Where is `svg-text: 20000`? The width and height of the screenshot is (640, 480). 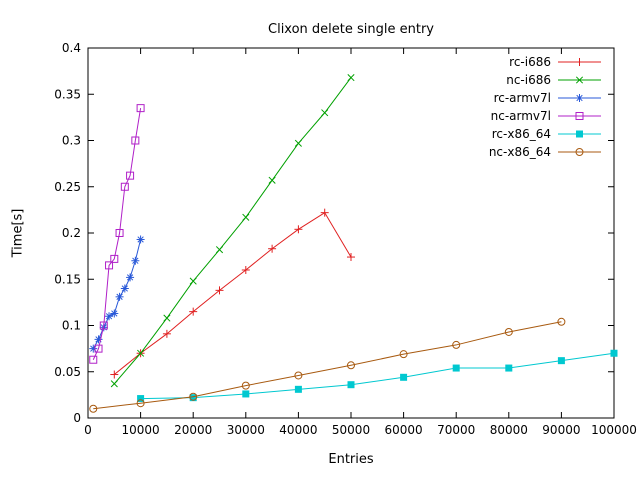
svg-text: 20000 is located at coordinates (193, 430).